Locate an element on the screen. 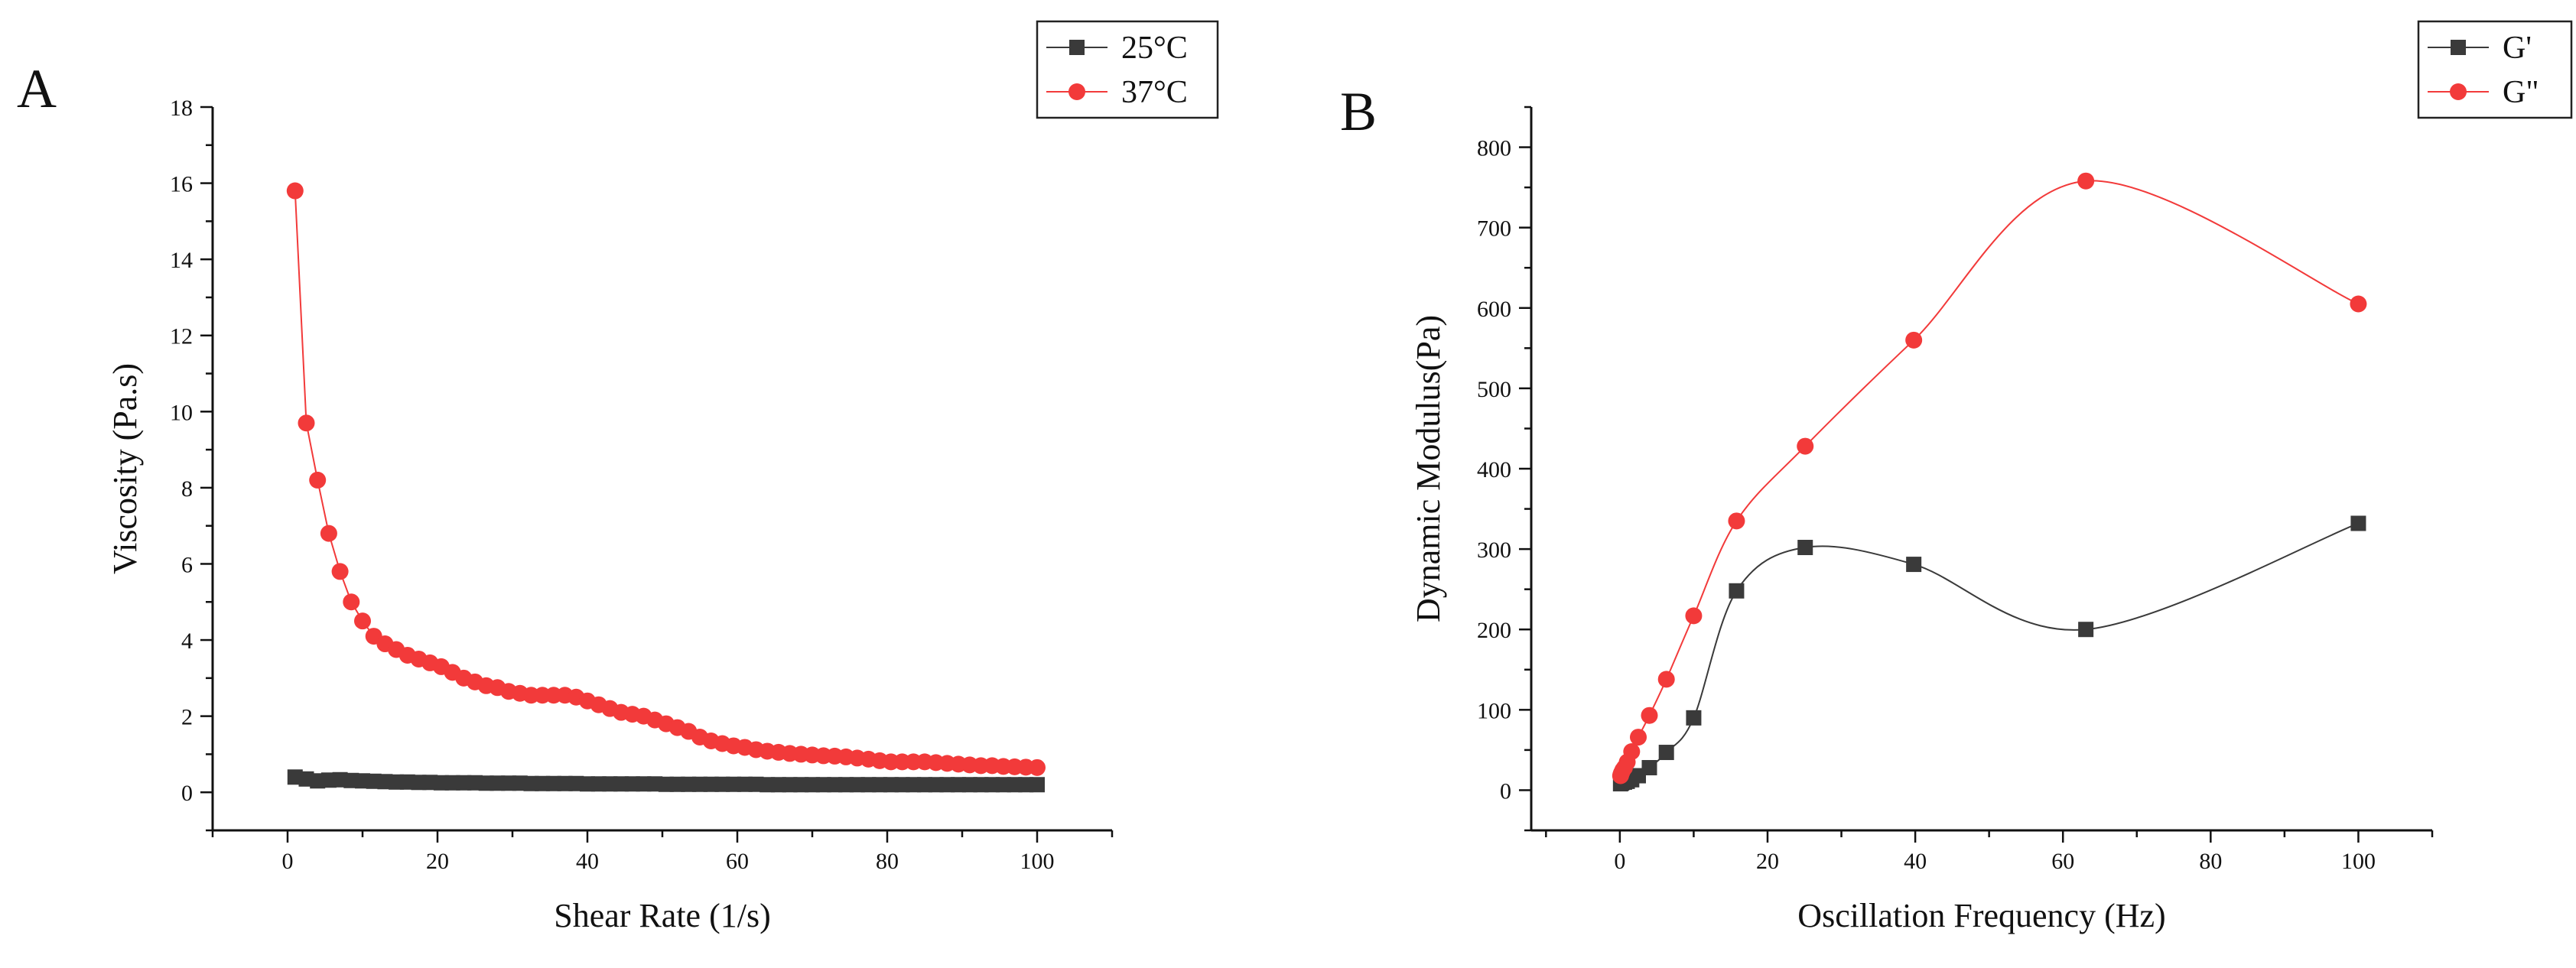 This screenshot has width=2576, height=968. legend-b: G' G" is located at coordinates (2495, 69).